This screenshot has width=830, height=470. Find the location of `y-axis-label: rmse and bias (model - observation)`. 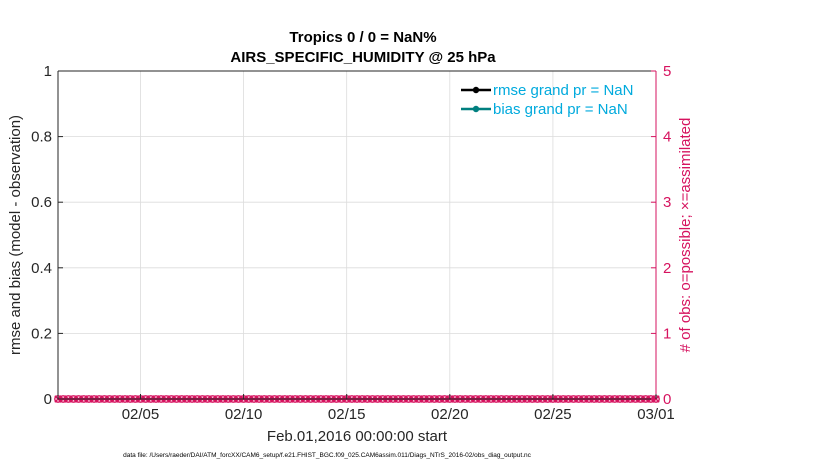

y-axis-label: rmse and bias (model - observation) is located at coordinates (15, 235).